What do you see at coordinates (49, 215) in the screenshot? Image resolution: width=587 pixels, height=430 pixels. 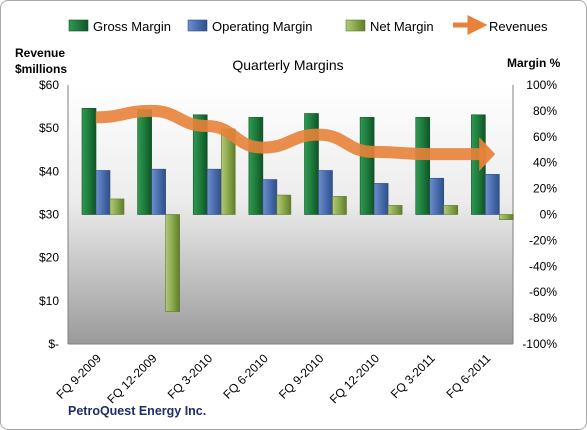 I see `left-axis-tick-label: $30` at bounding box center [49, 215].